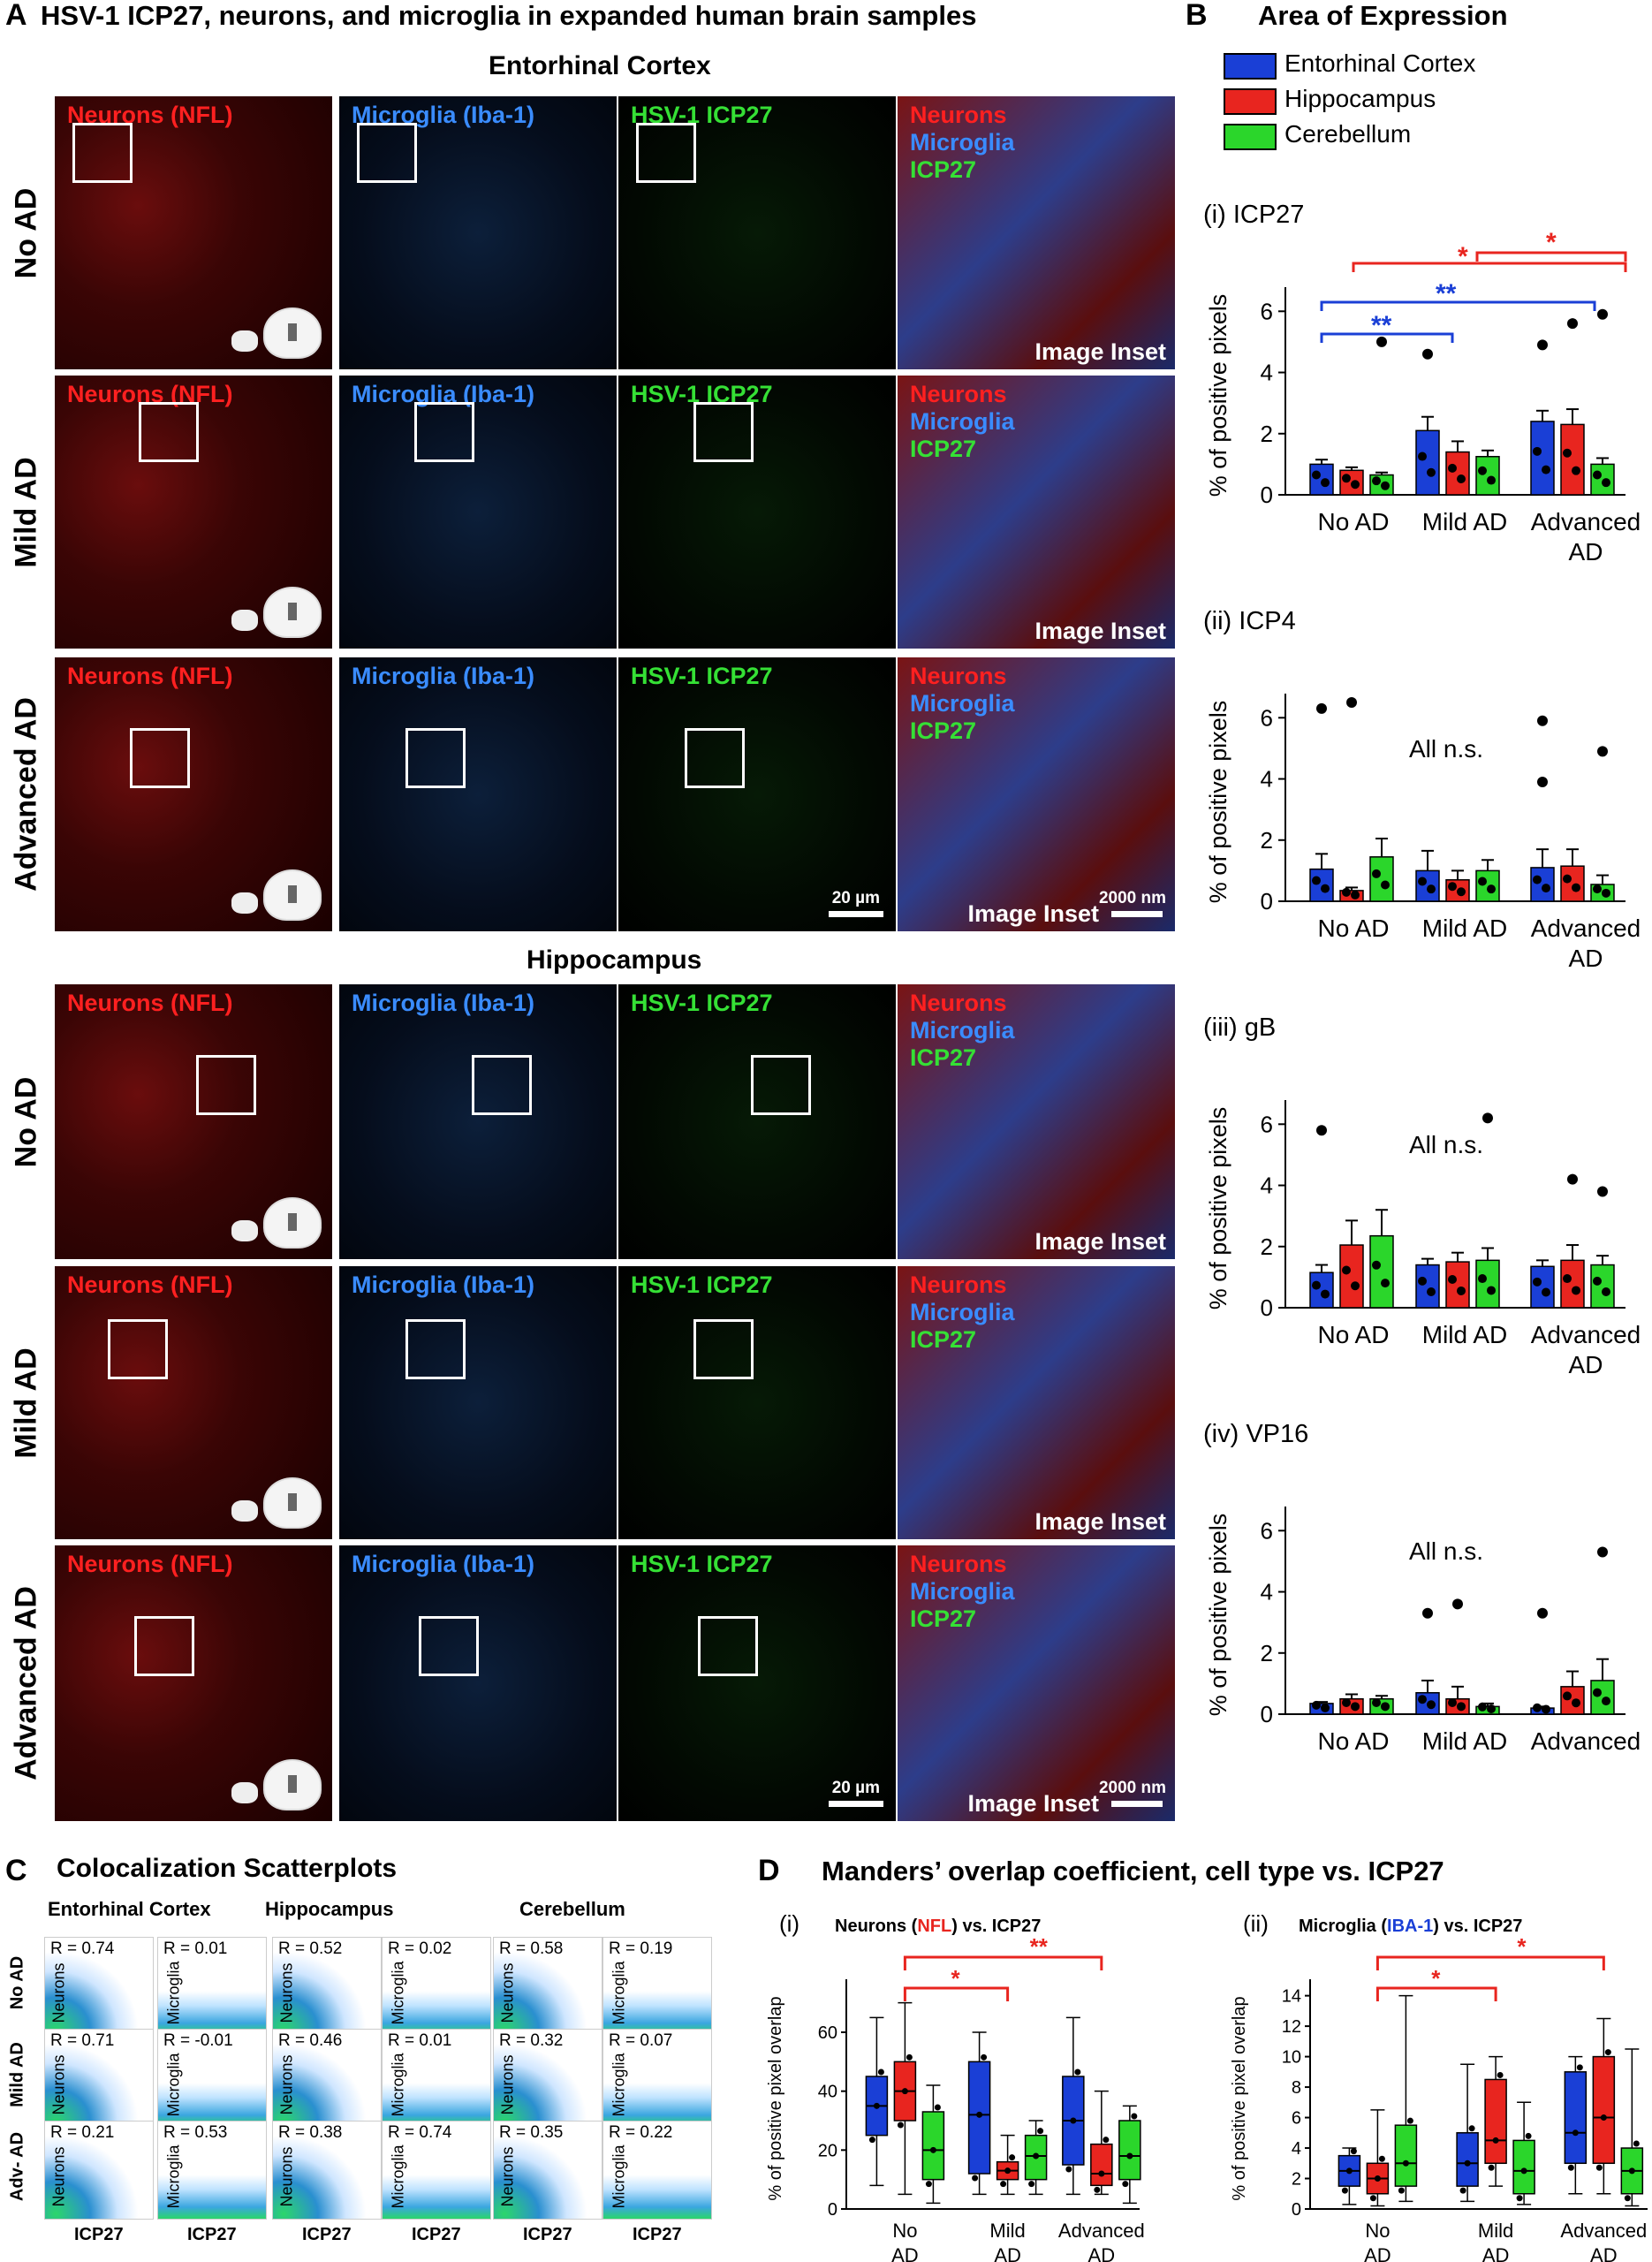 The image size is (1652, 2262). What do you see at coordinates (150, 1564) in the screenshot?
I see `channel-label: Neurons (NFL)` at bounding box center [150, 1564].